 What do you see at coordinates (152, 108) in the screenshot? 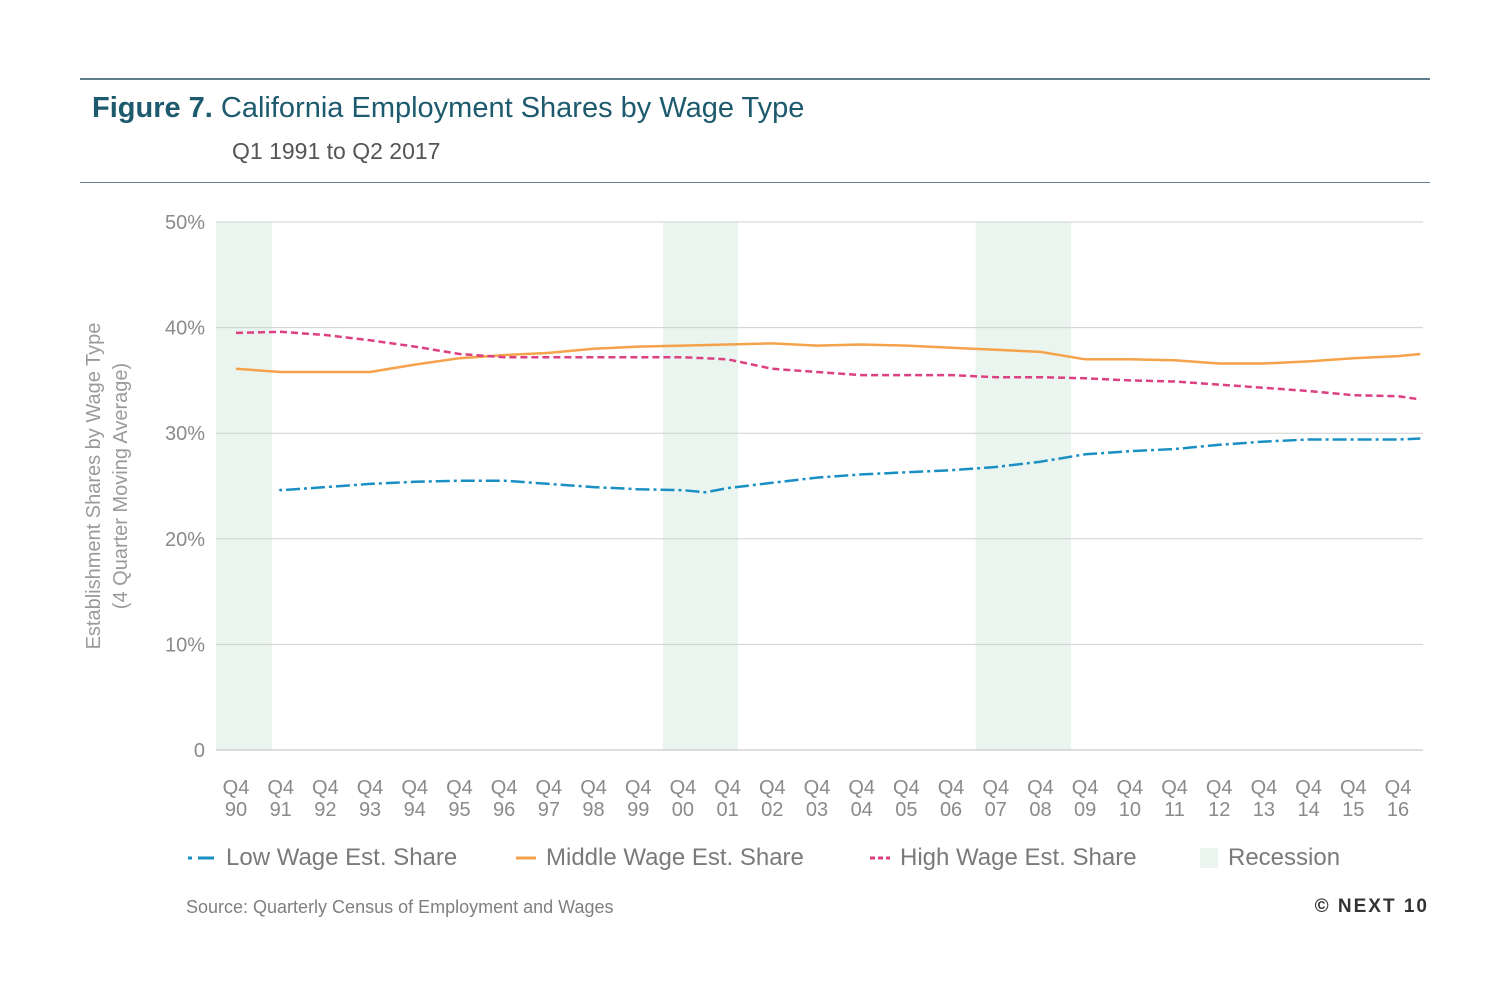
I see `figure-label: Figure 7.` at bounding box center [152, 108].